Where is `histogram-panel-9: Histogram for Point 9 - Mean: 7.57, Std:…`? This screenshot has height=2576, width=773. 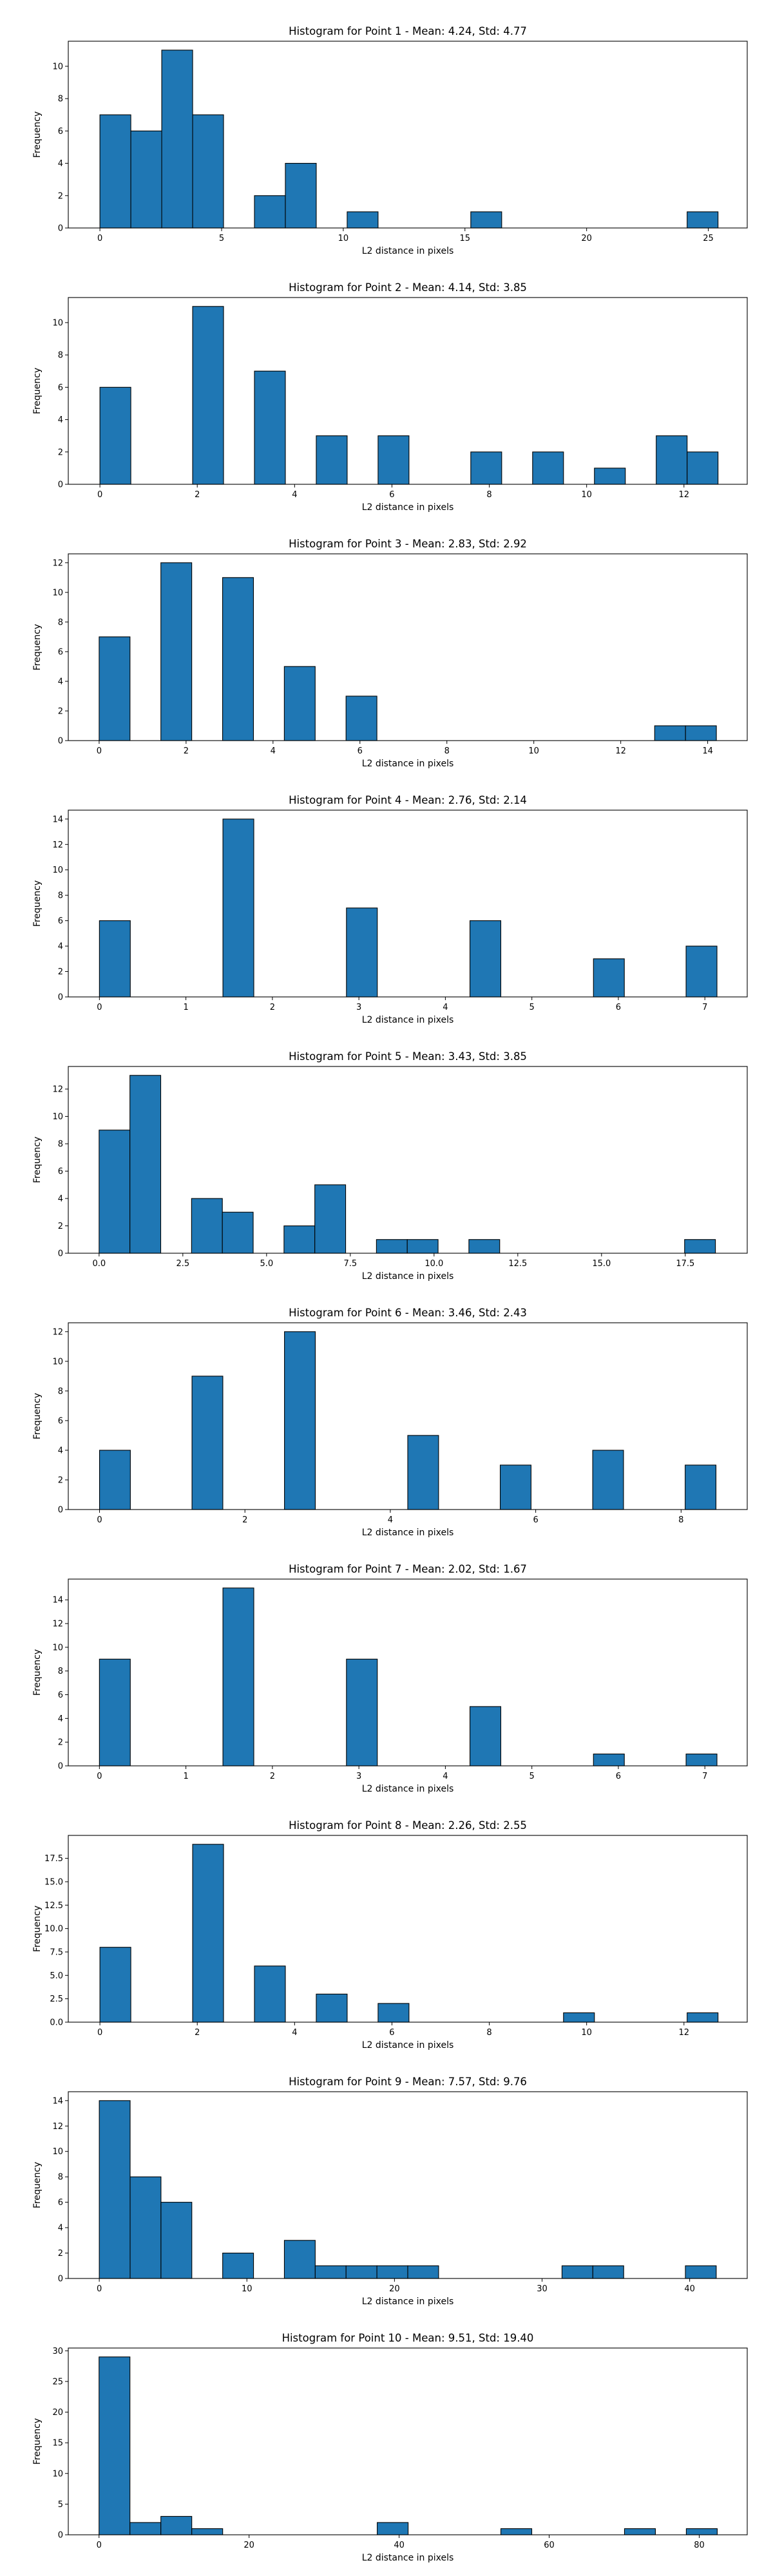
histogram-panel-9: Histogram for Point 9 - Mean: 7.57, Std:… is located at coordinates (390, 2191).